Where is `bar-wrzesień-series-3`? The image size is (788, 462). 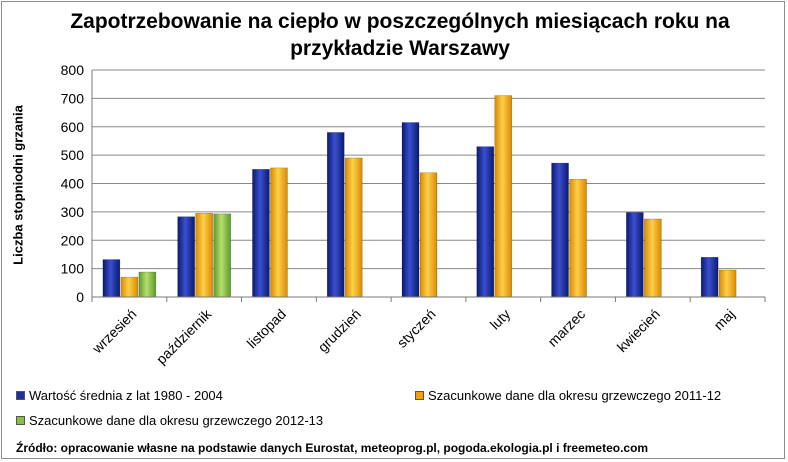
bar-wrzesień-series-3 is located at coordinates (147, 284).